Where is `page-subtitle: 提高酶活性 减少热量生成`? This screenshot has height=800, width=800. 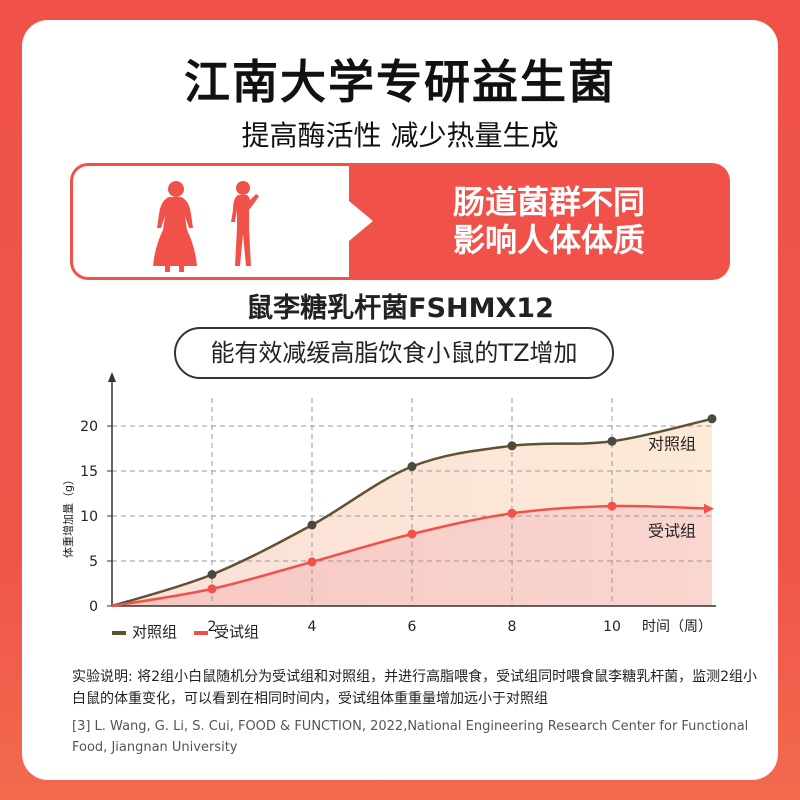
page-subtitle: 提高酶活性 减少热量生成 is located at coordinates (400, 135).